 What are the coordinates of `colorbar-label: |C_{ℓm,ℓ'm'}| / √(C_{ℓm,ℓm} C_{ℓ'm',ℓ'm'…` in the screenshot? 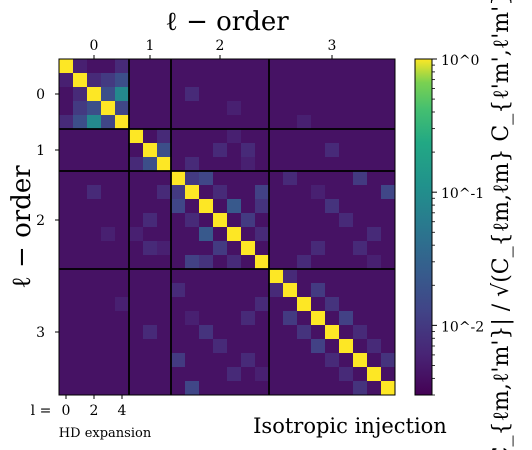 It's located at (501, 225).